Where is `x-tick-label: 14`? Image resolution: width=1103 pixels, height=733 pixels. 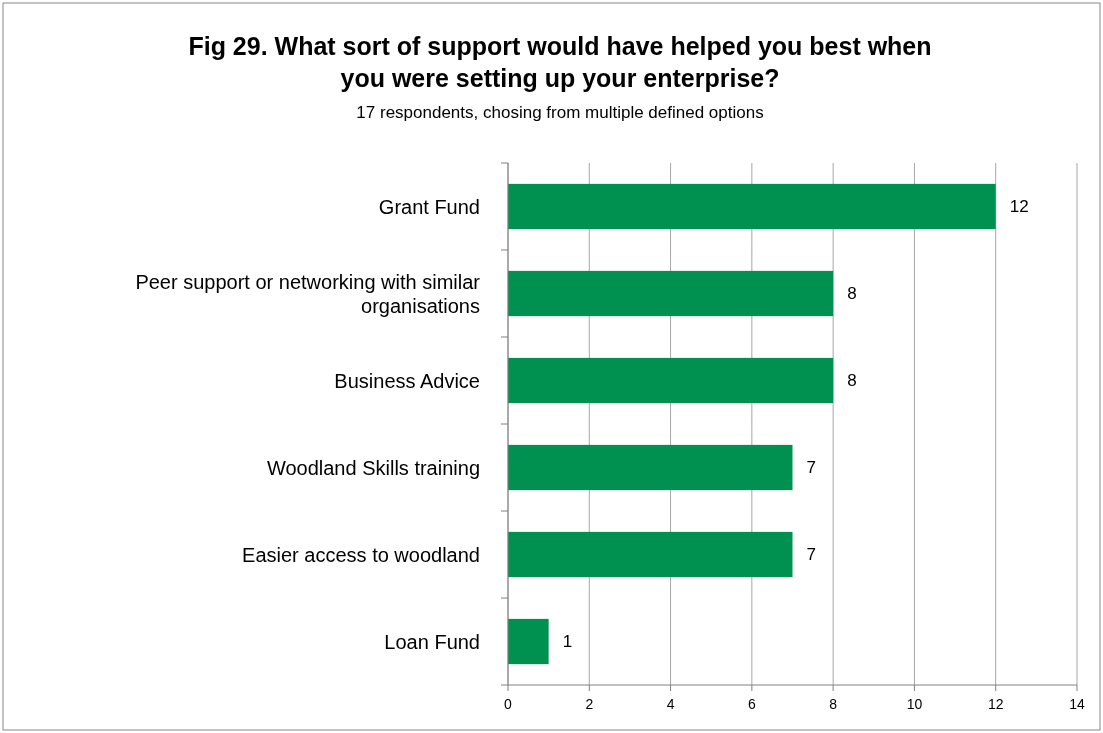
x-tick-label: 14 is located at coordinates (1077, 704).